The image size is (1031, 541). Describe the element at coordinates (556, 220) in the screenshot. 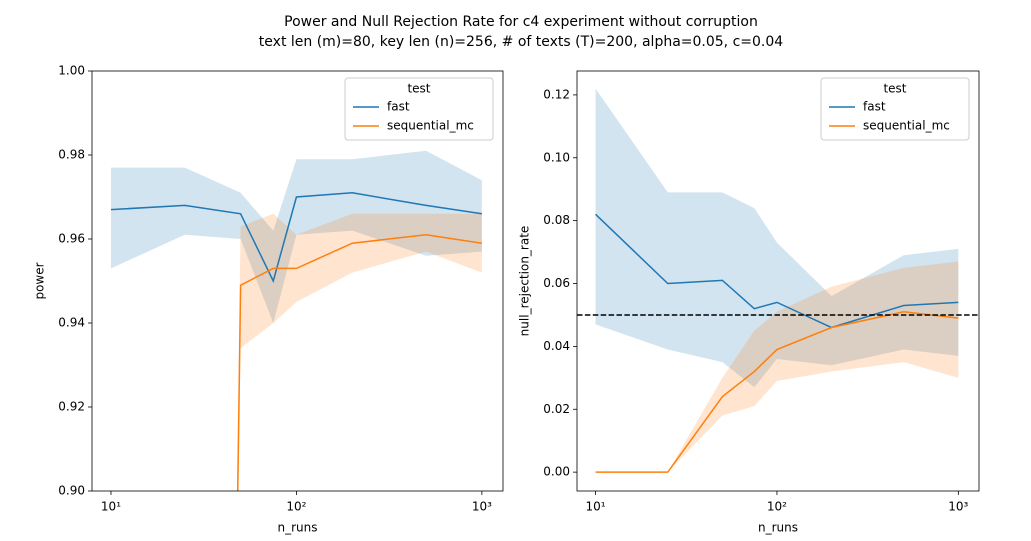

I see `y-tick-label: 0.08` at that location.